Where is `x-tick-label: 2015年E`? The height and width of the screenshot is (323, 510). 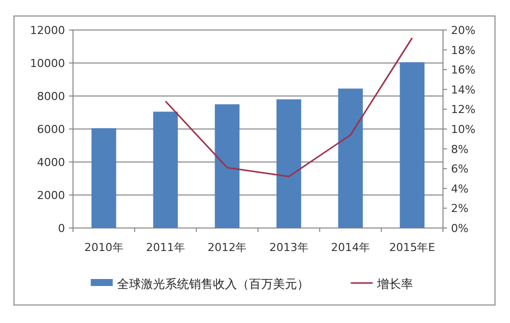 x-tick-label: 2015年E is located at coordinates (412, 247).